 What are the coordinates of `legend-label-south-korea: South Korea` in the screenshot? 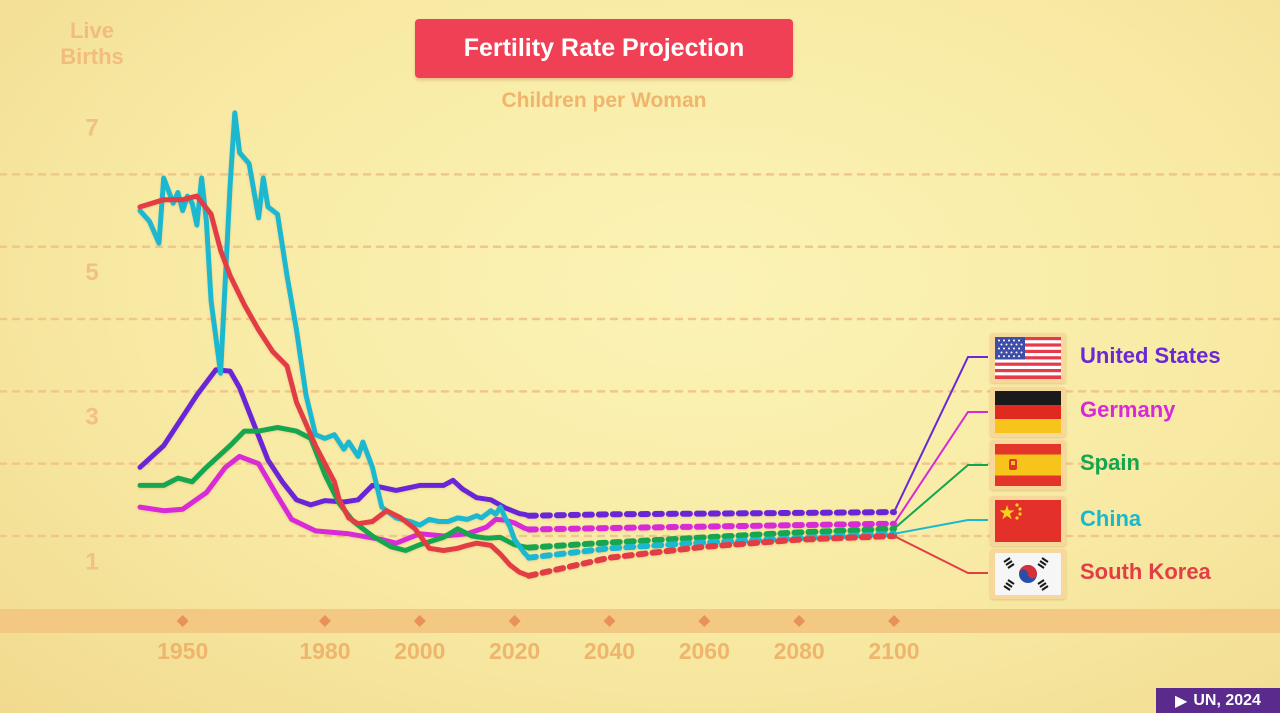 It's located at (1145, 571).